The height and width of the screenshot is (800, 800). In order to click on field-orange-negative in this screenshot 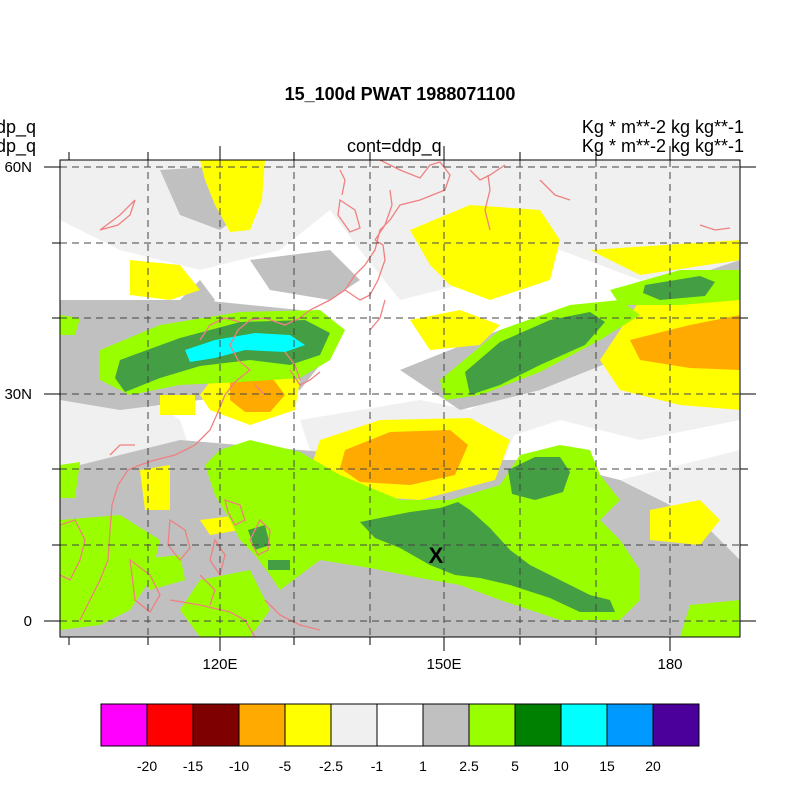, I will do `click(485, 400)`.